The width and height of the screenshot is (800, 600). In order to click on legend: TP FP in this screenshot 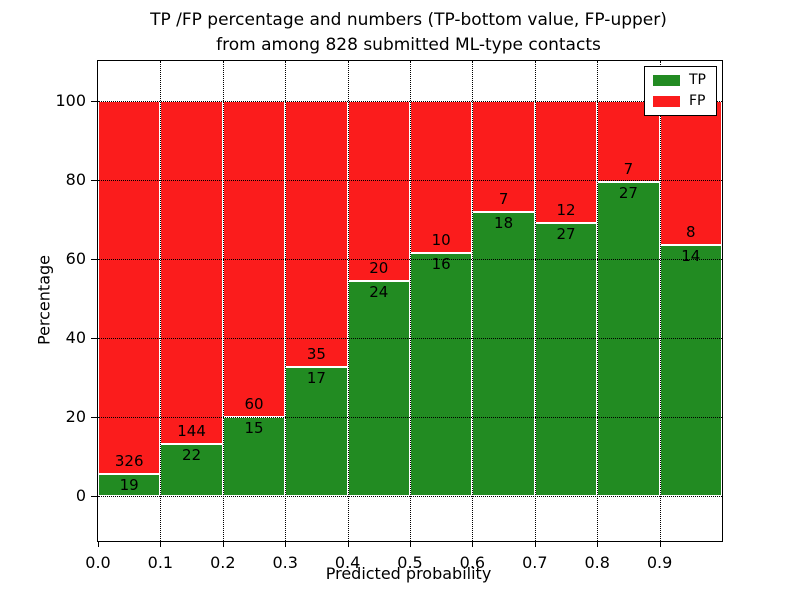, I will do `click(680, 91)`.